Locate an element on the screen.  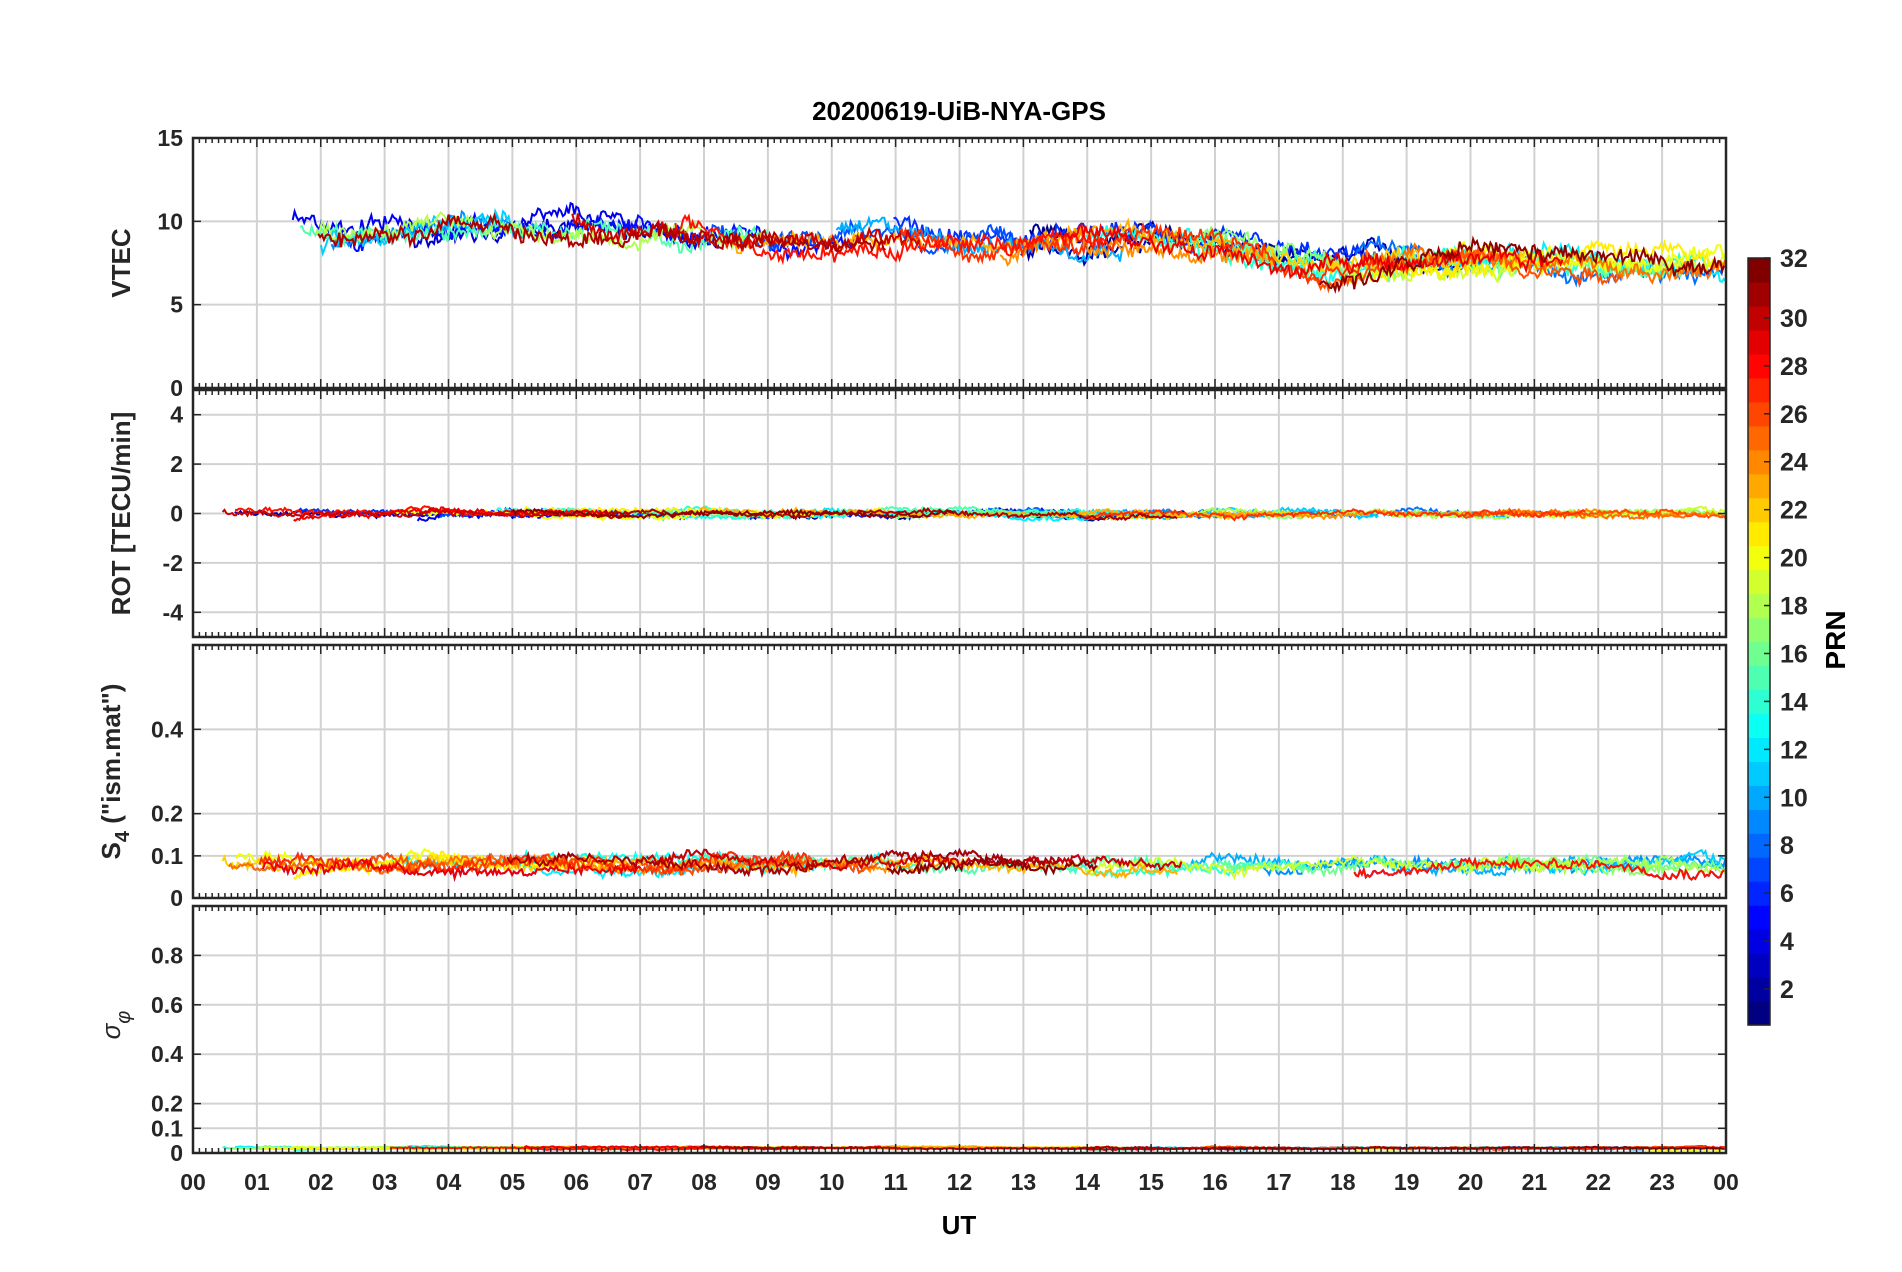
colorbar-tick-label: 4 is located at coordinates (1787, 942).